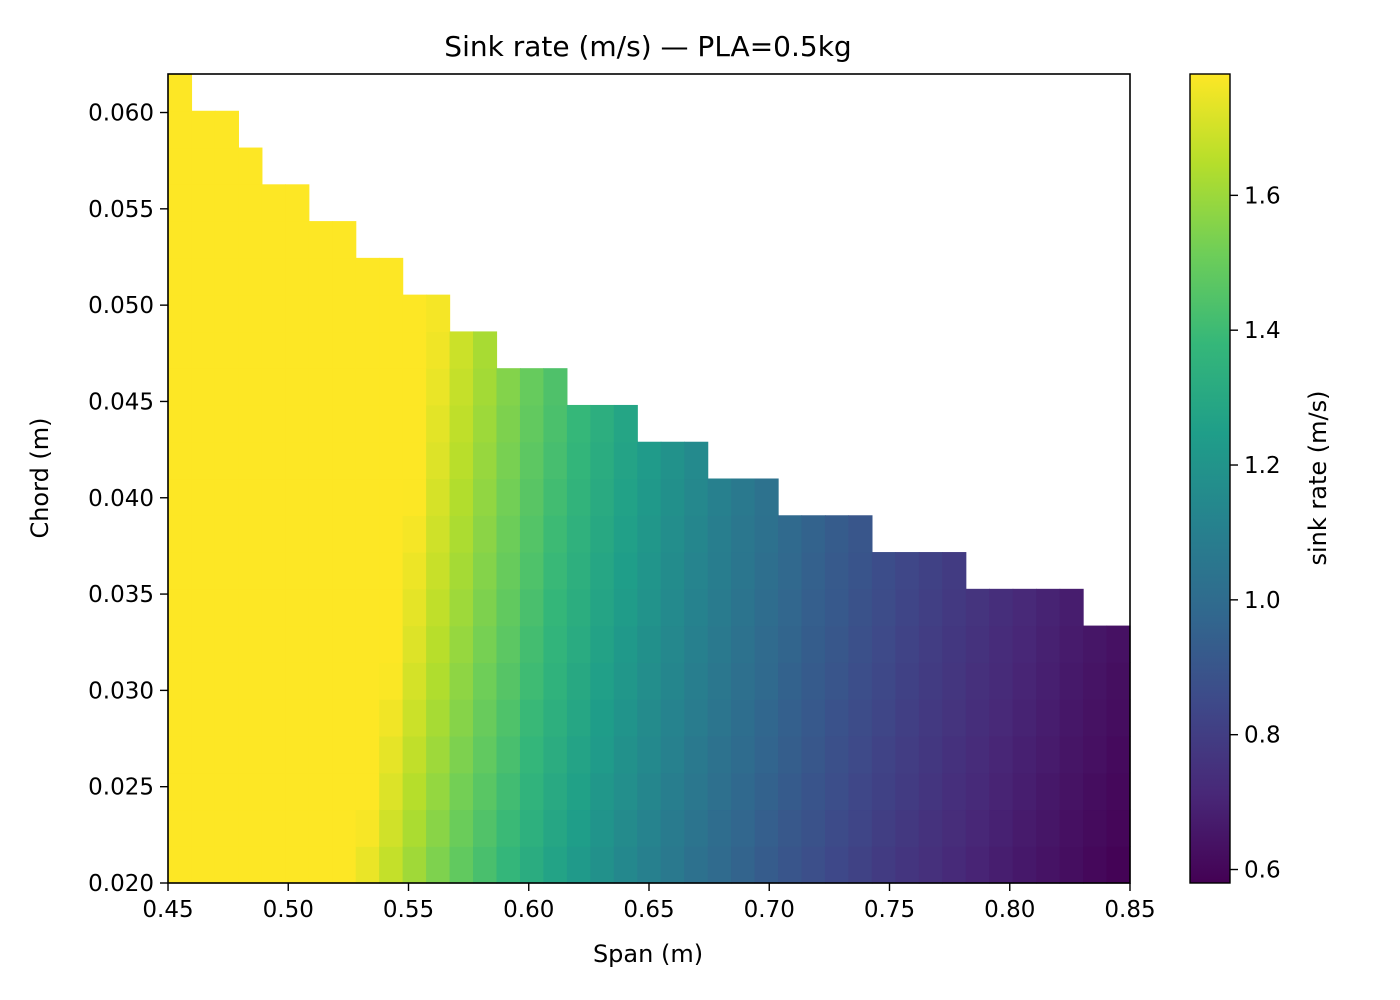  Describe the element at coordinates (1255, 533) in the screenshot. I see `colorbar-ticks: 0.6 0.8 1.0 1.2 1.4 1.6` at that location.